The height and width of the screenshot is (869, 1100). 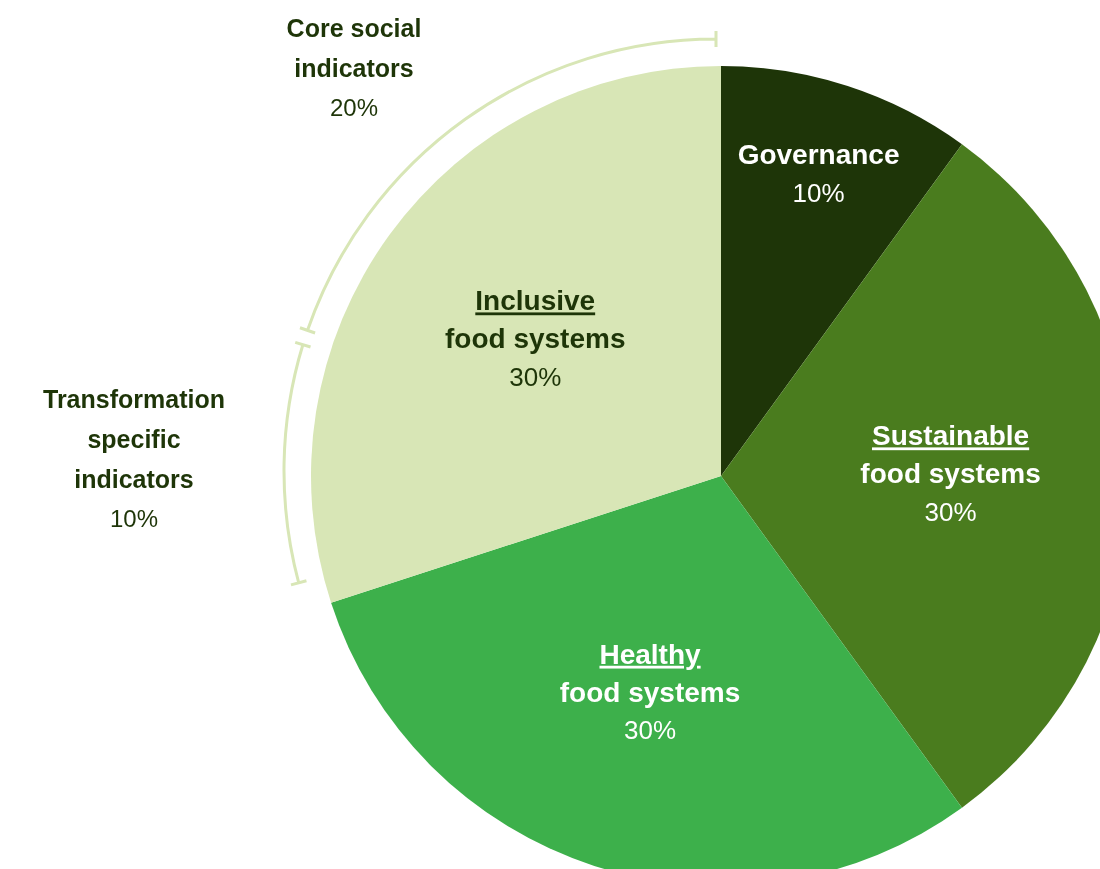 I want to click on text: Core social indicators, so click(x=354, y=47).